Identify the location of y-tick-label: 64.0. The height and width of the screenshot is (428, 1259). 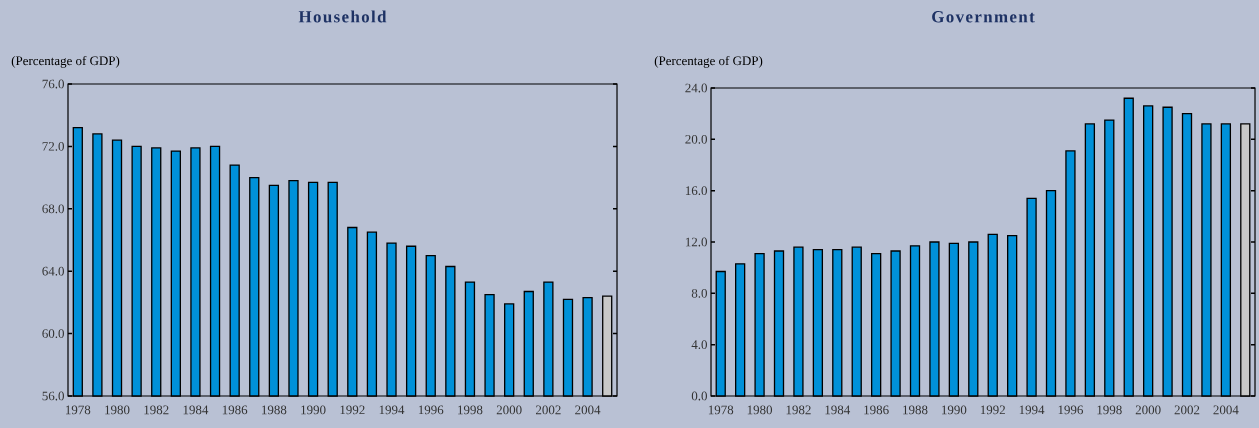
(53, 271).